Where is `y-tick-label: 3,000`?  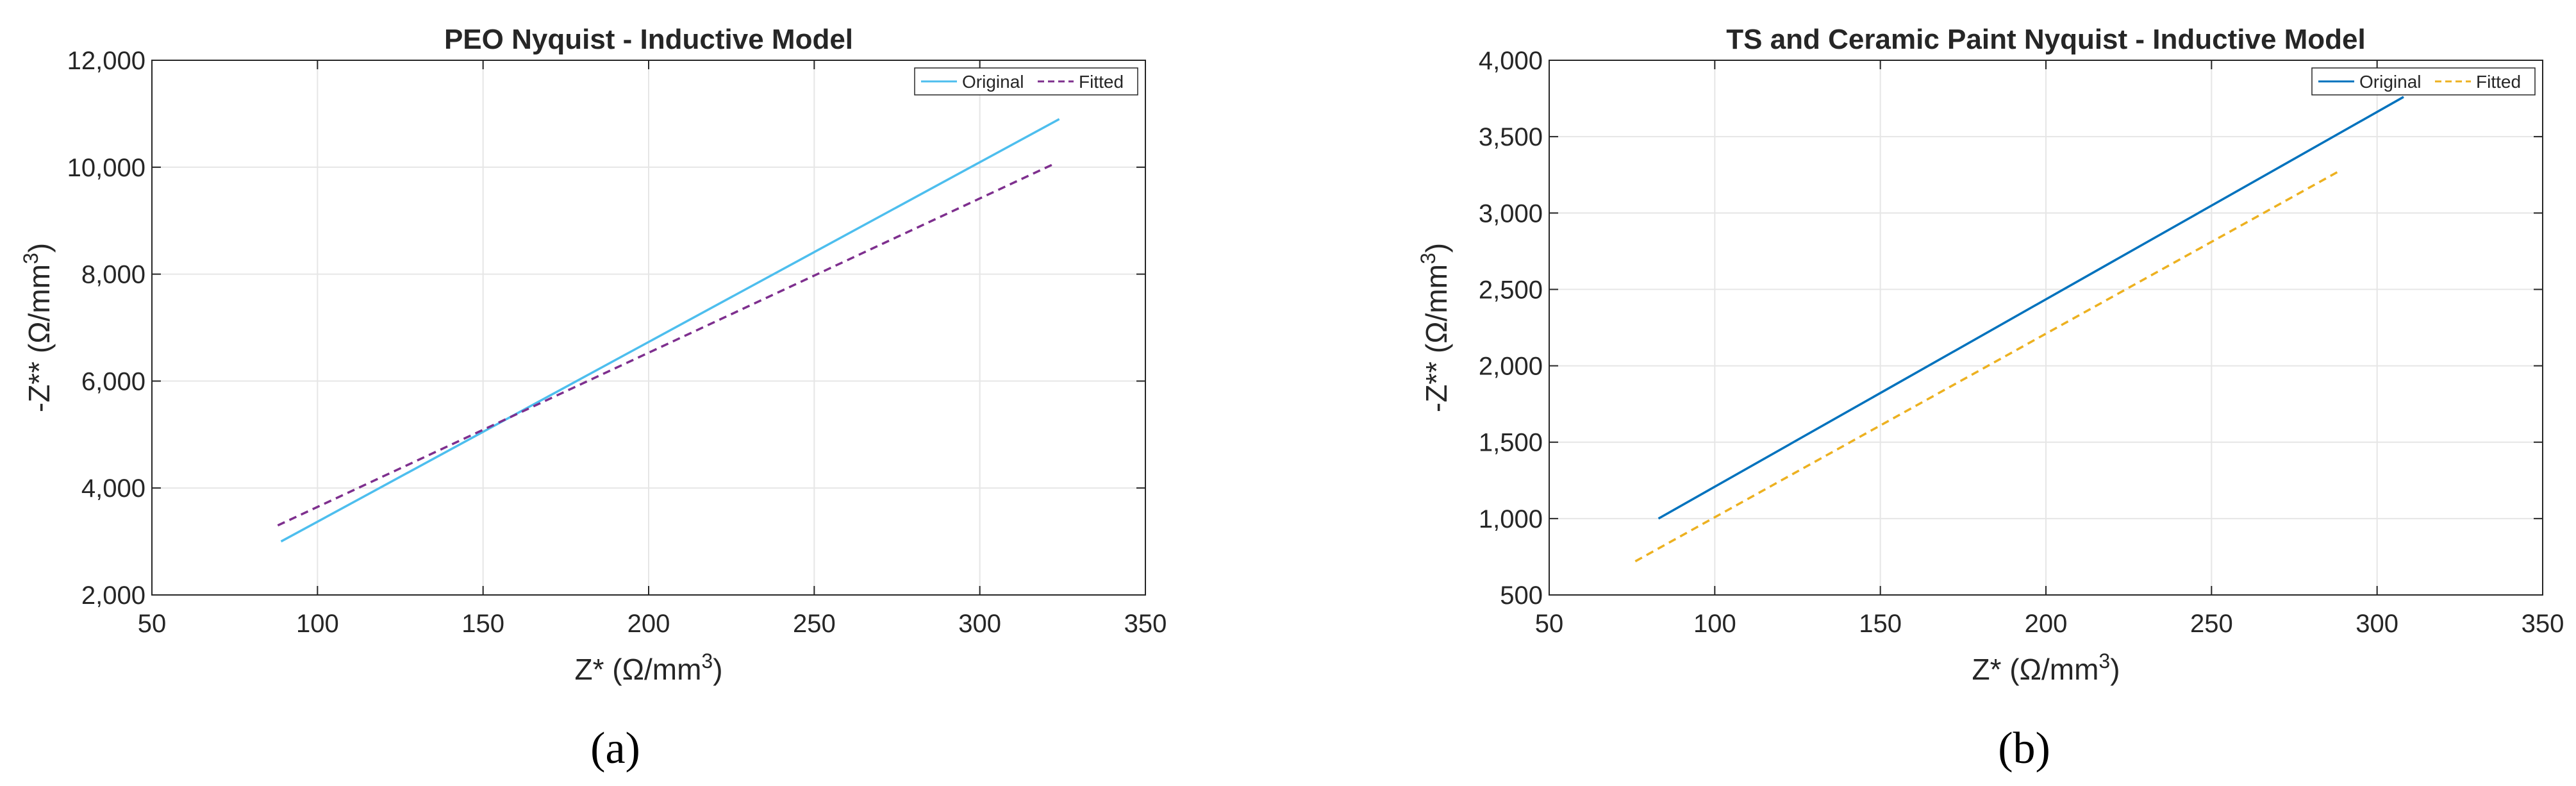
y-tick-label: 3,000 is located at coordinates (1511, 213).